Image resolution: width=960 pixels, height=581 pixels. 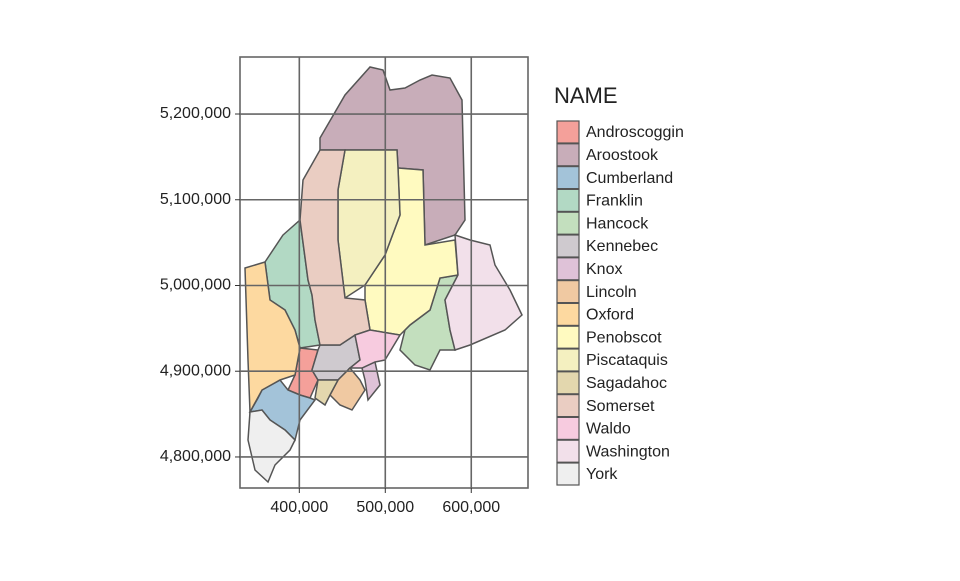 I want to click on legend-label: Aroostook, so click(x=622, y=155).